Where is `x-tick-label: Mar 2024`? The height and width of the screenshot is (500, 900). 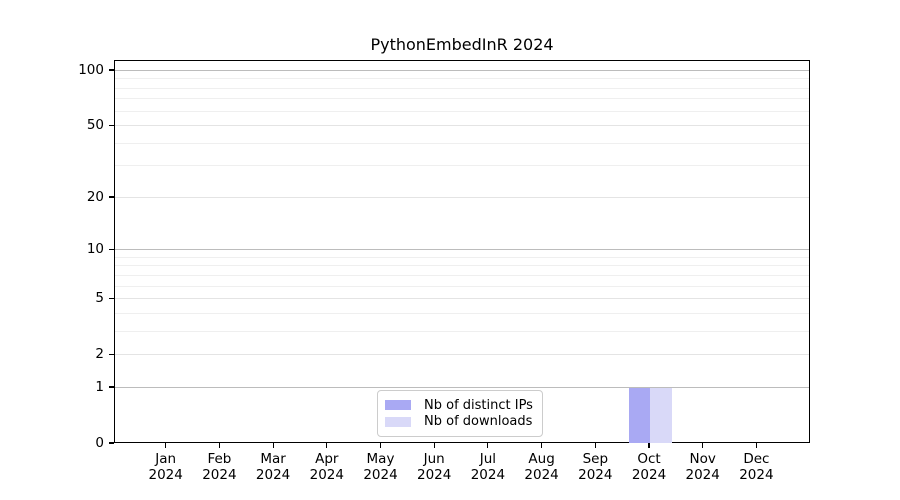 x-tick-label: Mar 2024 is located at coordinates (273, 467).